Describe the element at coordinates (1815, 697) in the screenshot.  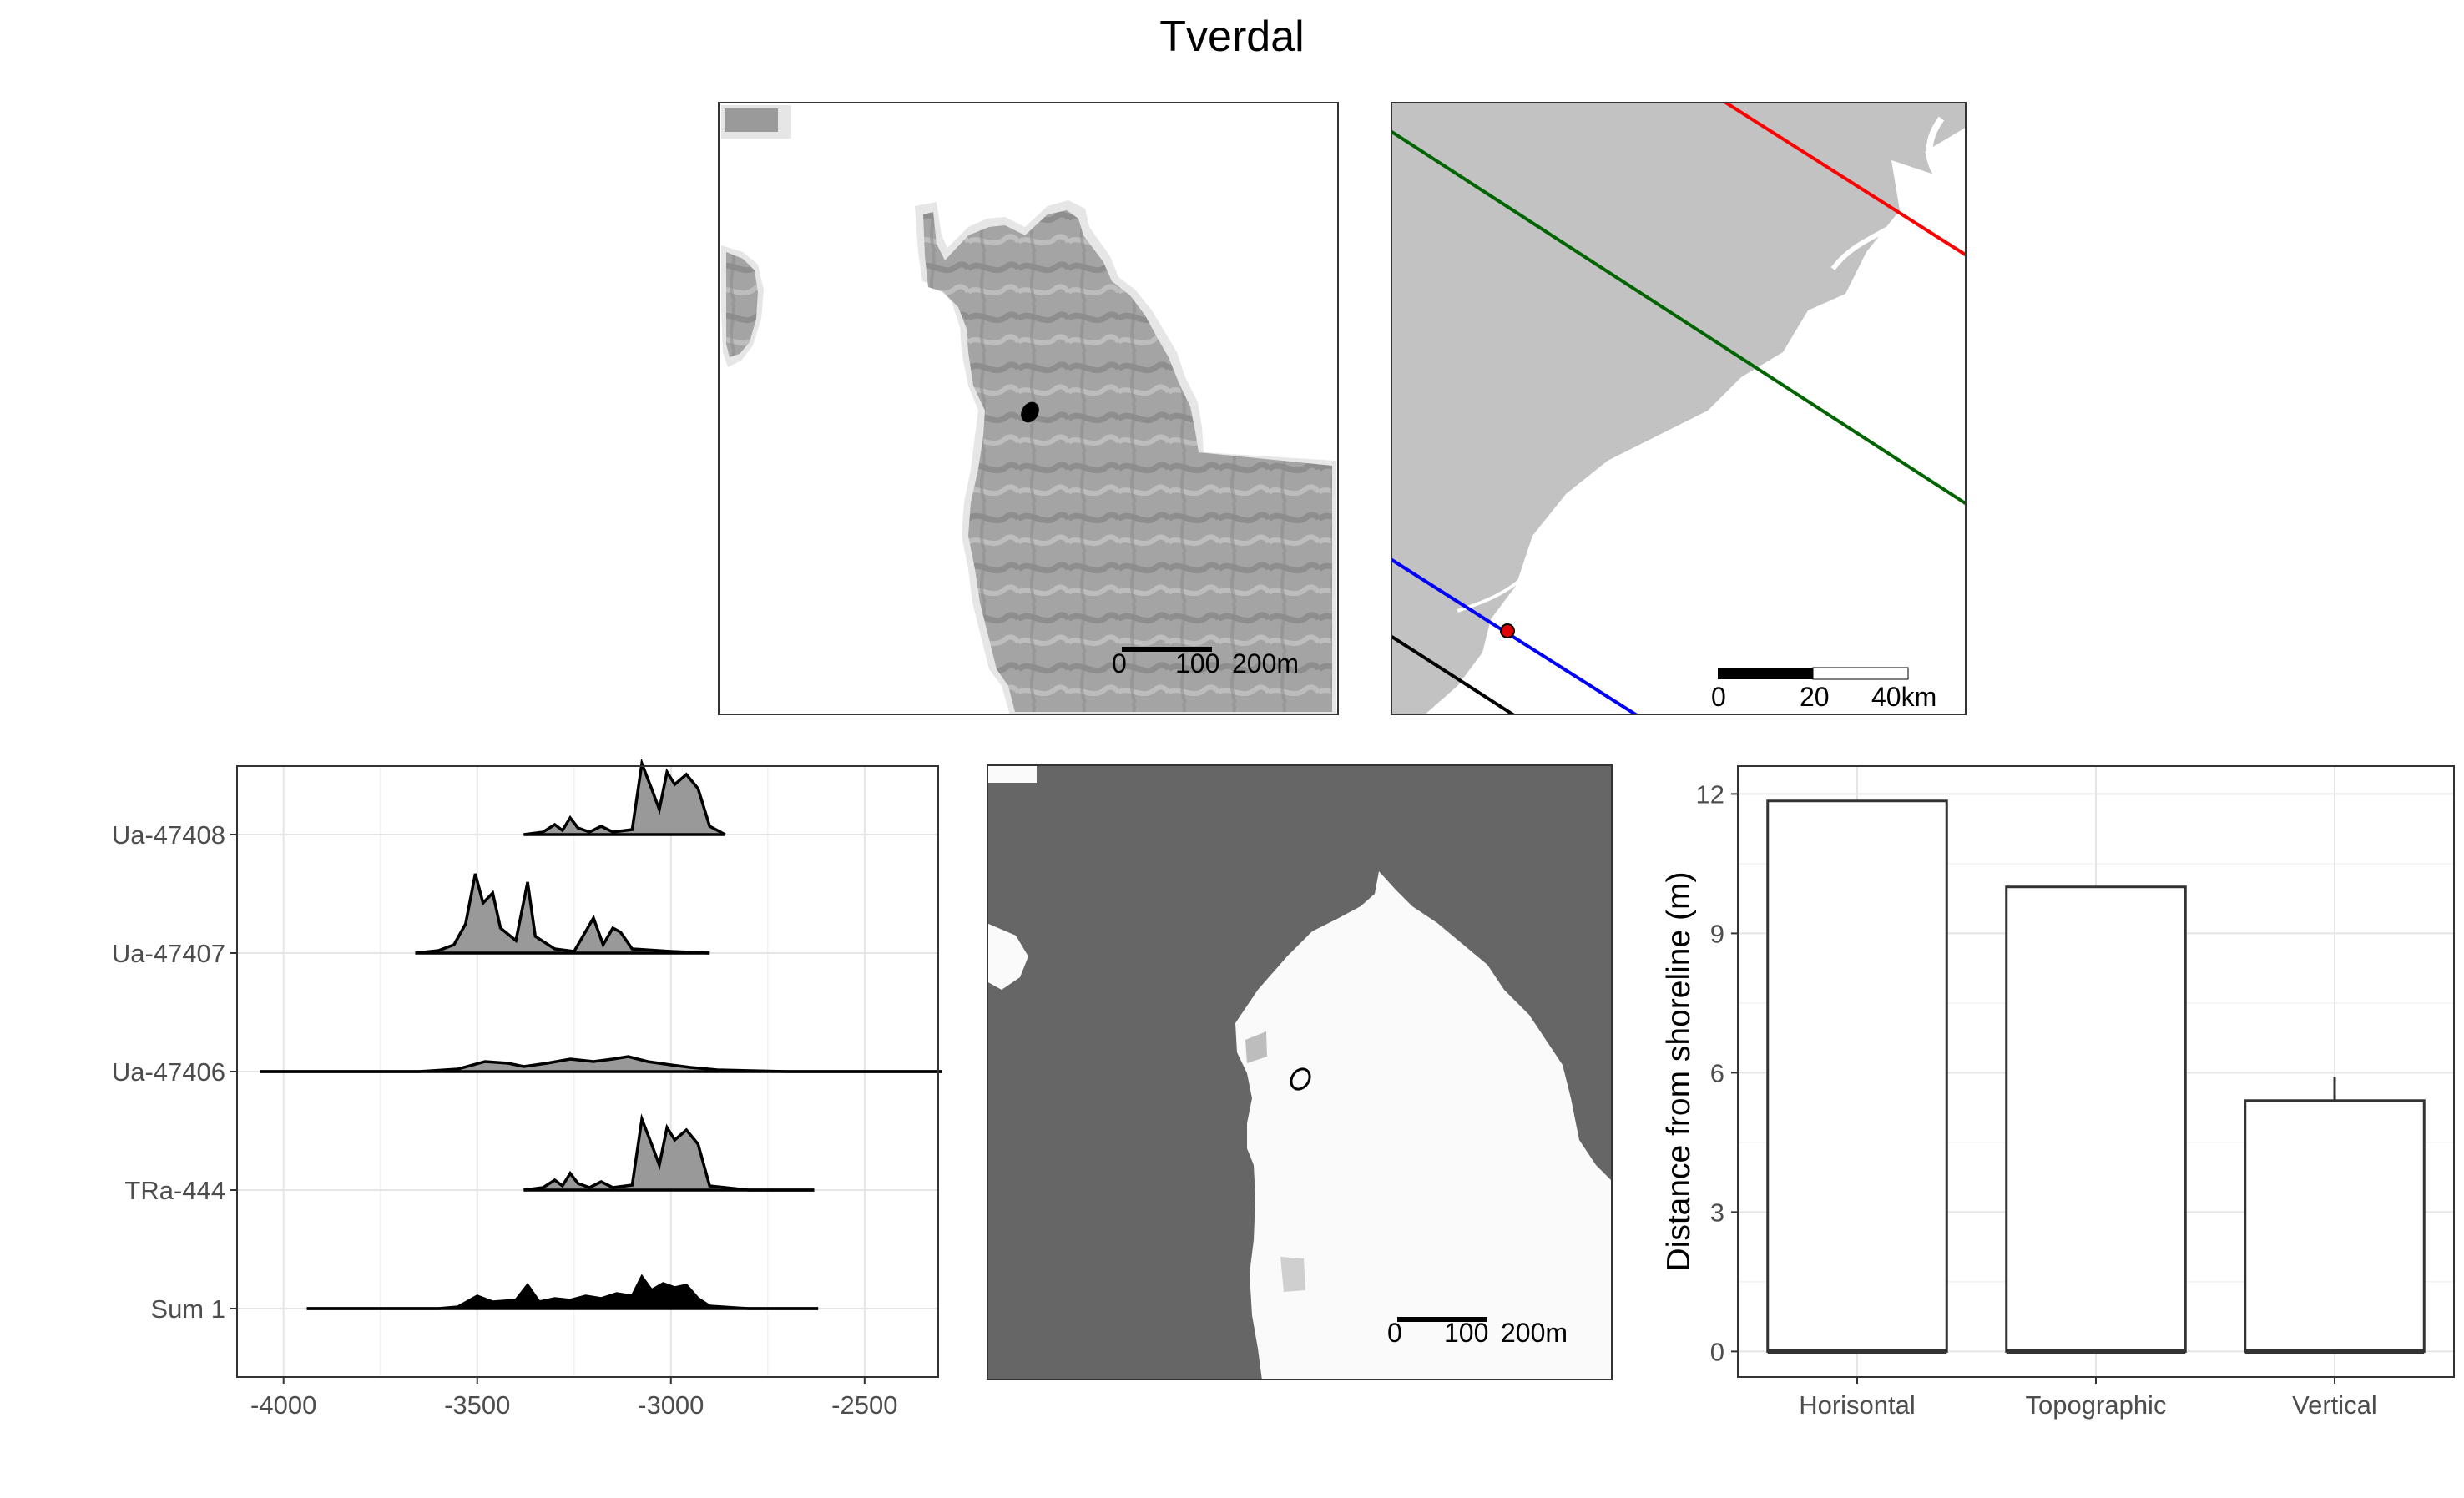
I see `scale-label-20: 20` at that location.